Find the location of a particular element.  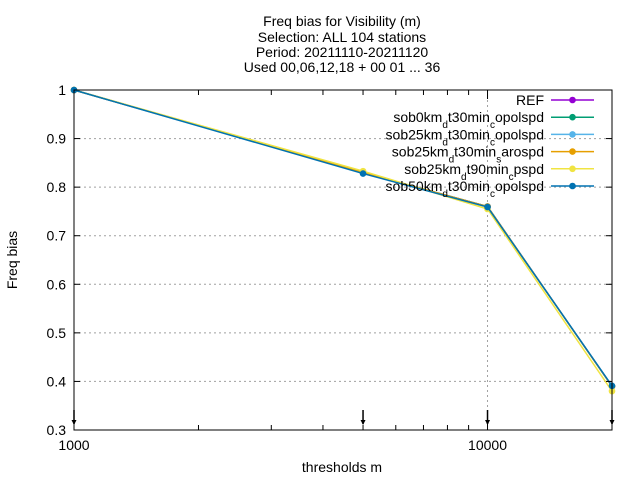

threshold-markers is located at coordinates (343, 417).